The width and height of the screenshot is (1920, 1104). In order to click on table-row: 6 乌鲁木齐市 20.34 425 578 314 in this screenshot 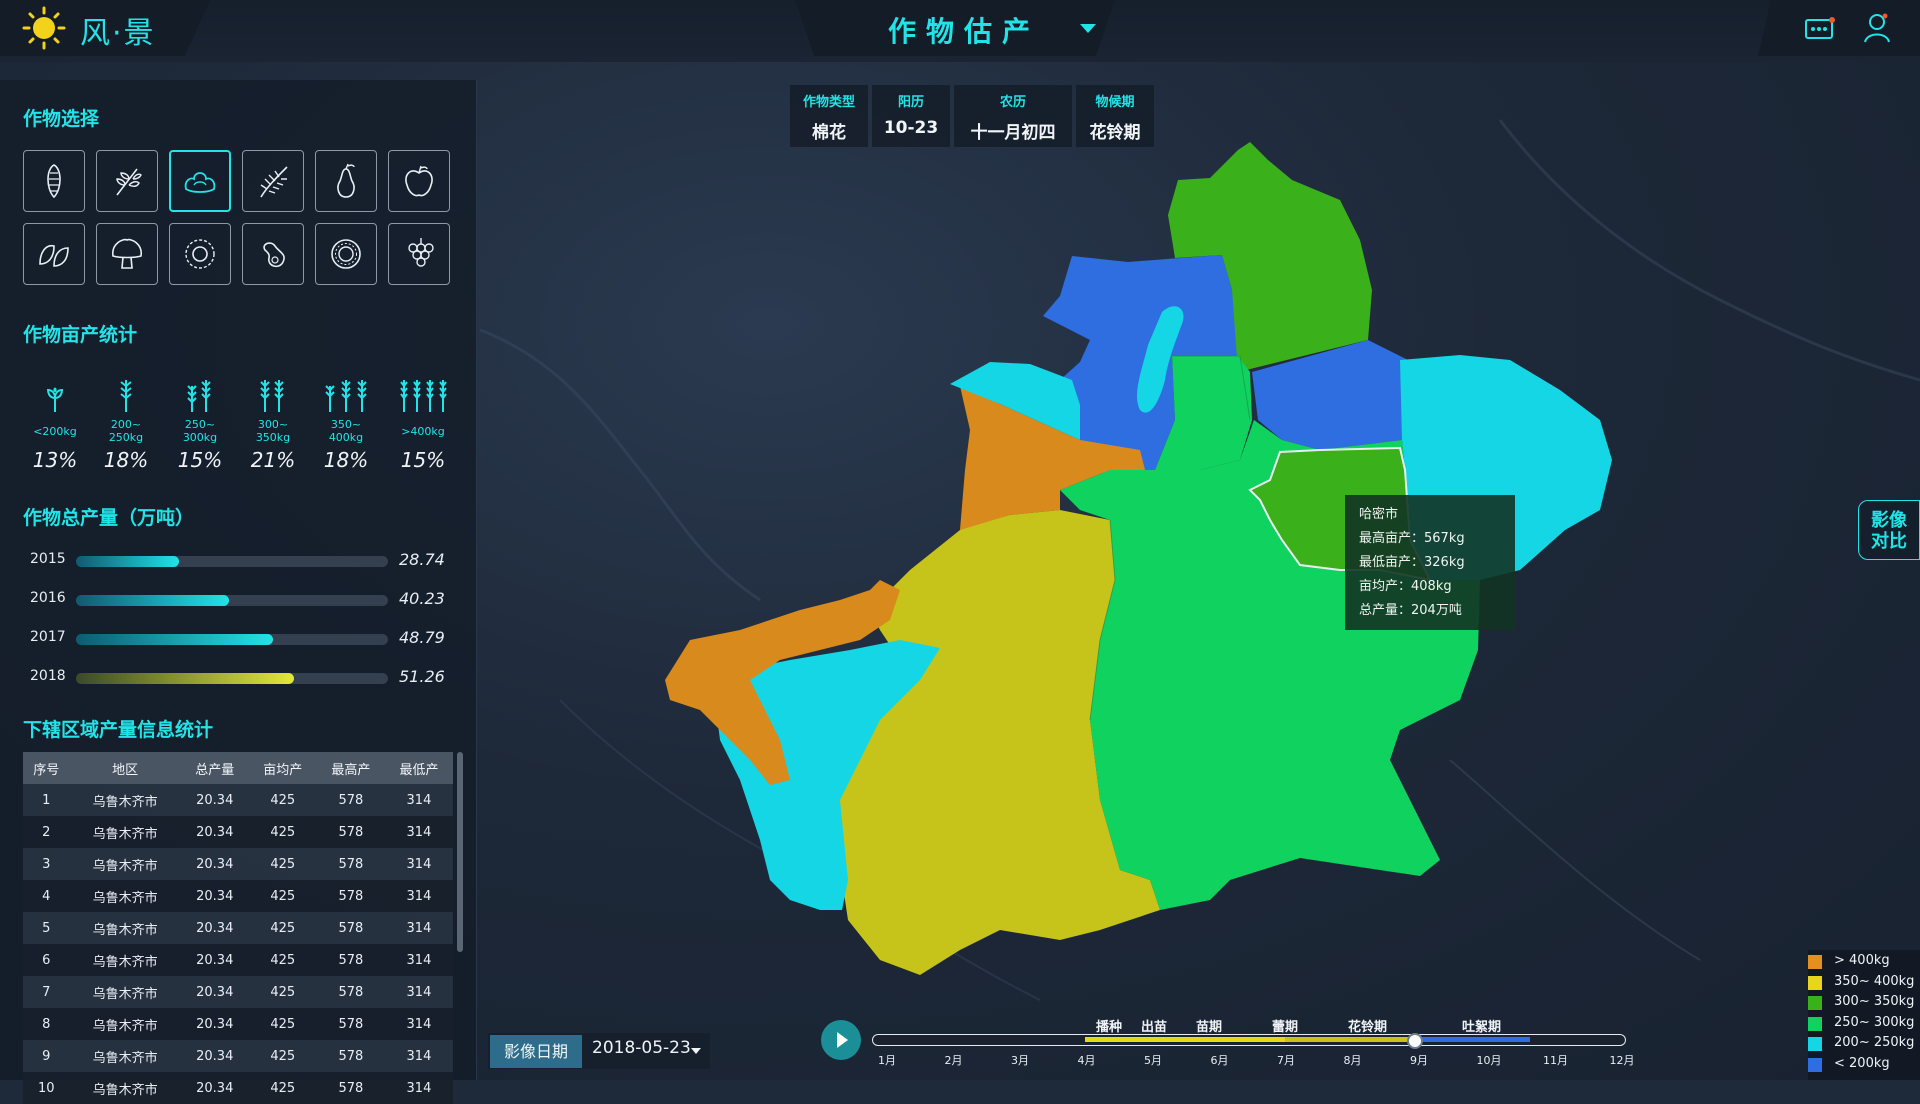, I will do `click(238, 960)`.